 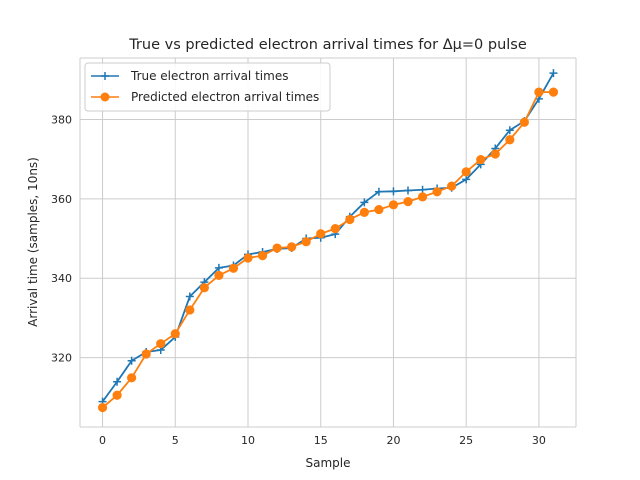 What do you see at coordinates (209, 76) in the screenshot?
I see `legend-label-true: True electron arrival times` at bounding box center [209, 76].